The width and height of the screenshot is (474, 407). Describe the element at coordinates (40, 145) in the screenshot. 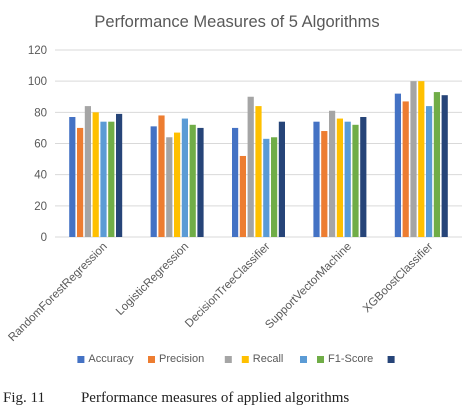

I see `y-tick-label: 60` at that location.